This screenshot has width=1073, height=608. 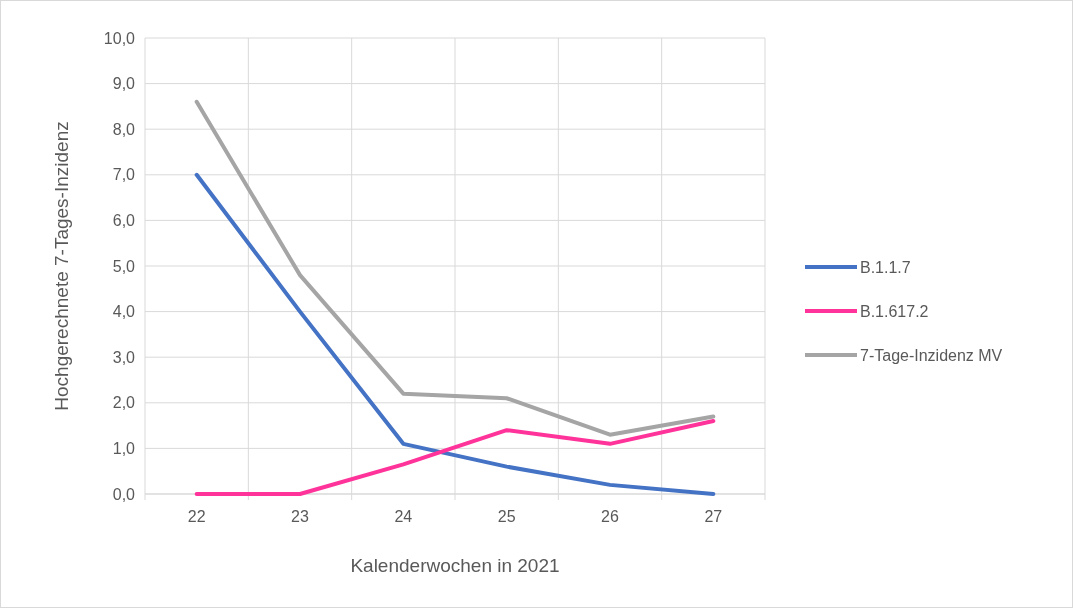 What do you see at coordinates (403, 516) in the screenshot?
I see `x-tick-label: 24` at bounding box center [403, 516].